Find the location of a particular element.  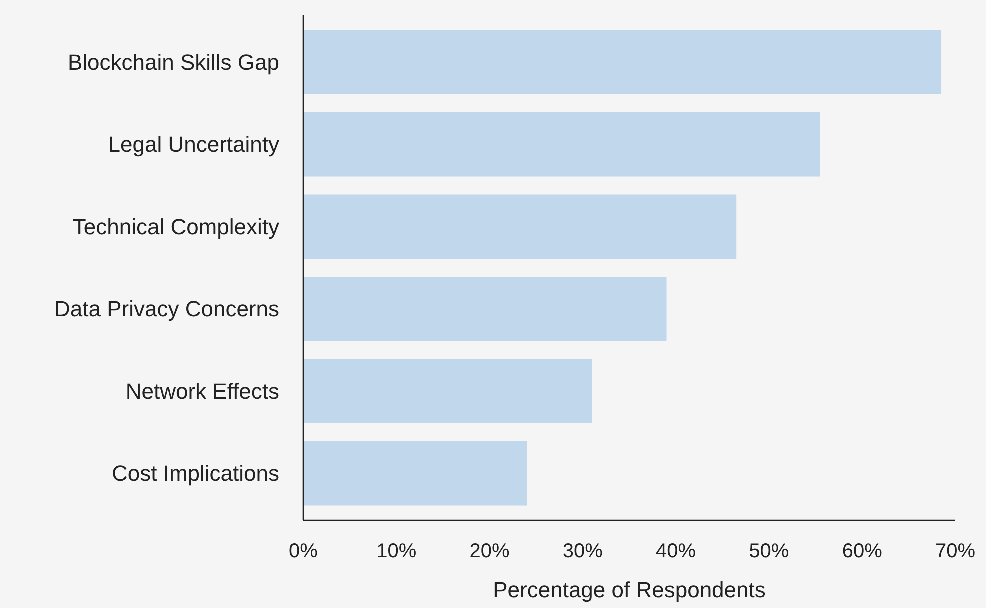

x-tick-label: 10% is located at coordinates (396, 551).